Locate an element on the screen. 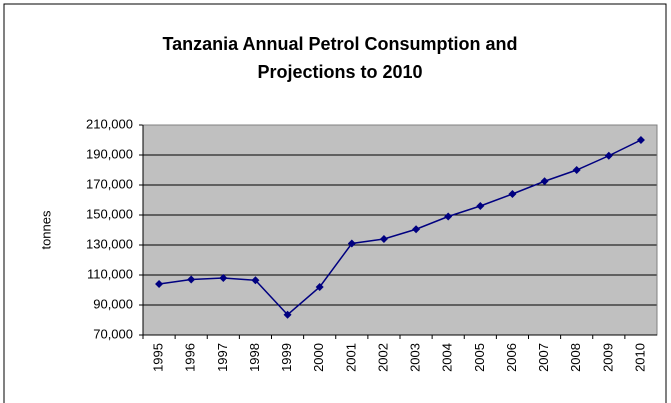  x-tick-label: 2002 is located at coordinates (382, 357).